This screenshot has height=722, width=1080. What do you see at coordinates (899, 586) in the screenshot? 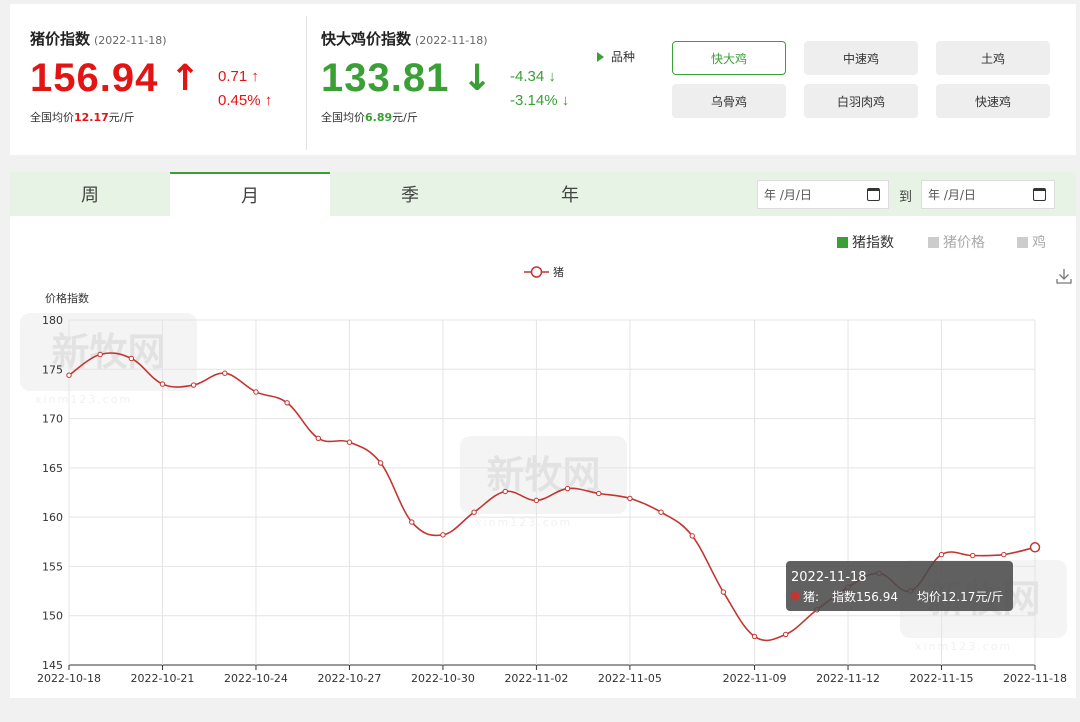
I see `tooltip-box` at bounding box center [899, 586].